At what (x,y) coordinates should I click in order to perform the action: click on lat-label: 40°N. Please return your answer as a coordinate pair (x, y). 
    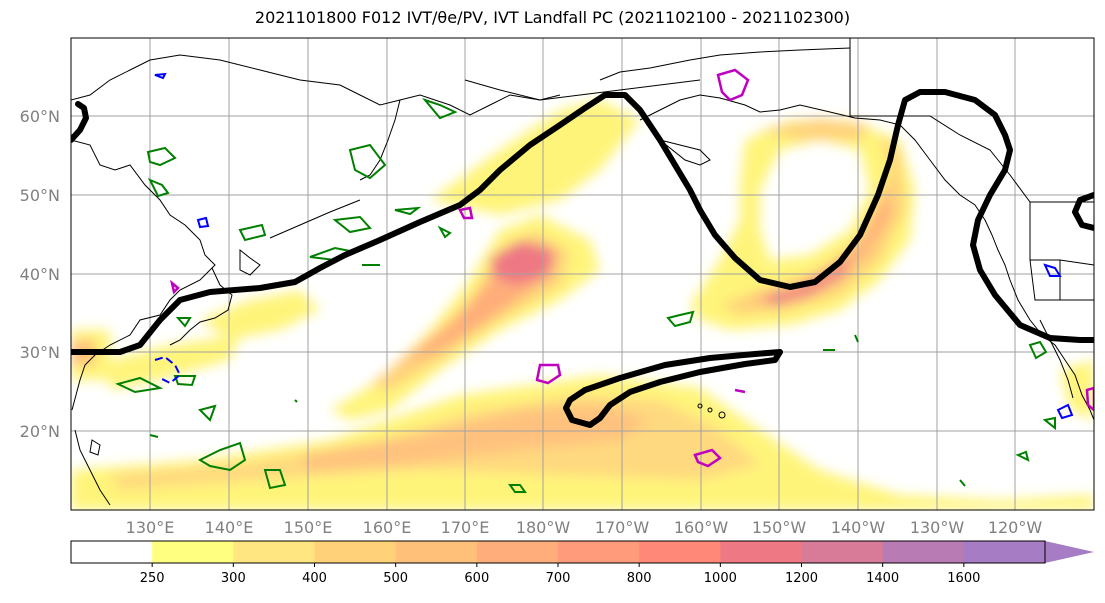
    Looking at the image, I should click on (40, 274).